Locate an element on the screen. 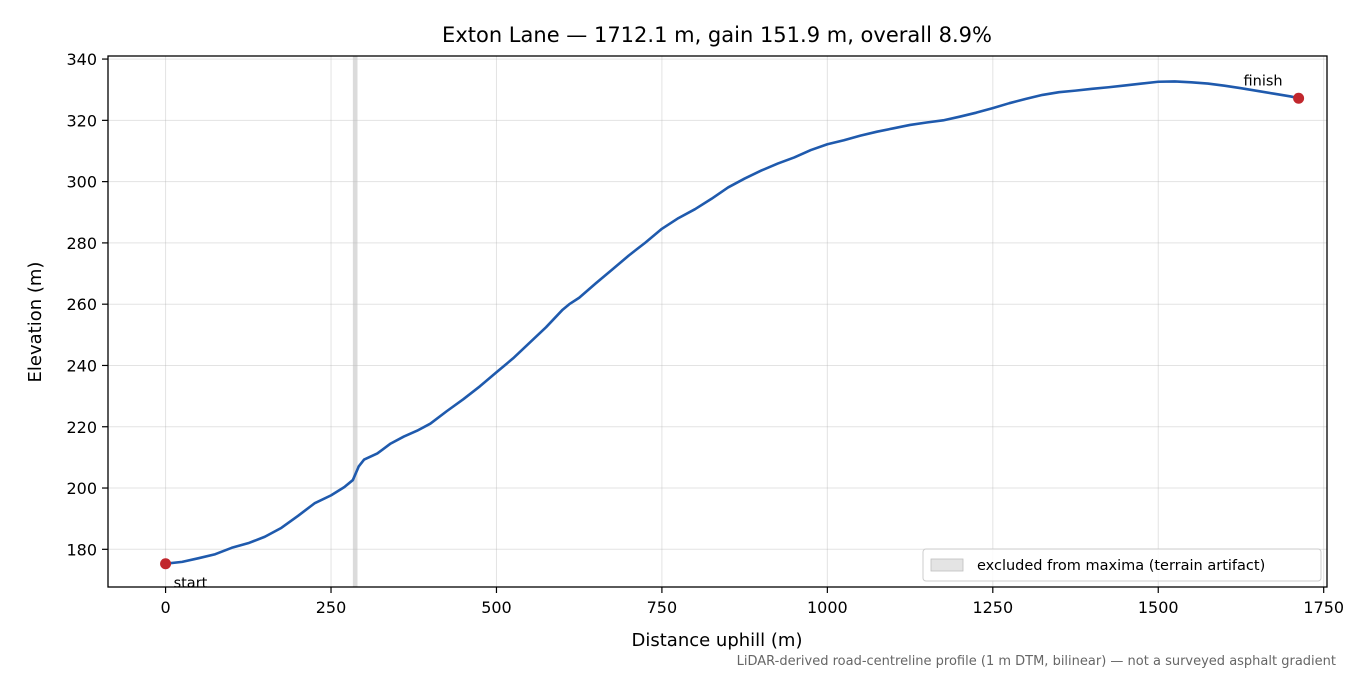 The image size is (1350, 675). y-axis-ticks: 180 200 220 240 260 280 300 320 340 is located at coordinates (87, 304).